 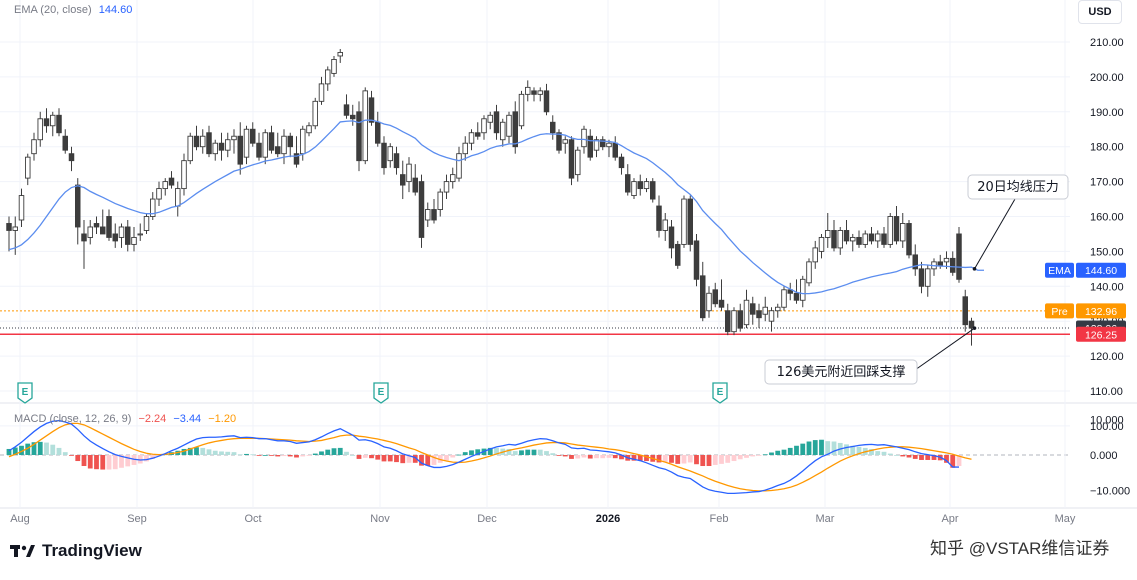 I want to click on watermark: 知乎 @VSTAR维信证券, so click(x=1020, y=548).